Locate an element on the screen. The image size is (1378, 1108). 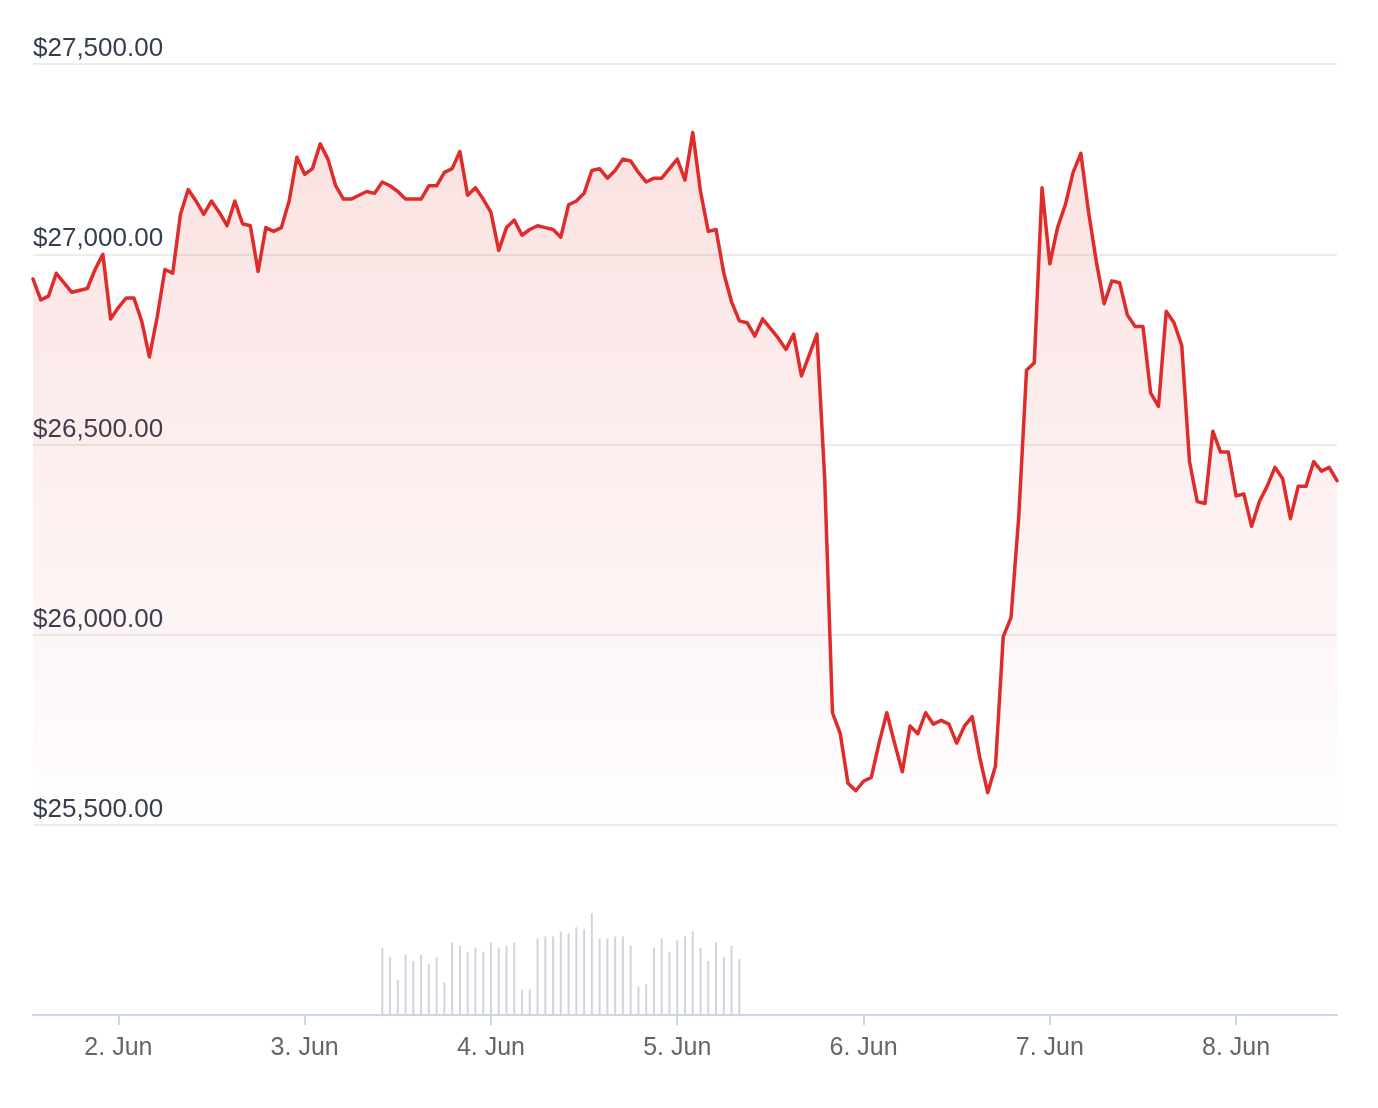
y-tick-label: $26,000.00 is located at coordinates (98, 617).